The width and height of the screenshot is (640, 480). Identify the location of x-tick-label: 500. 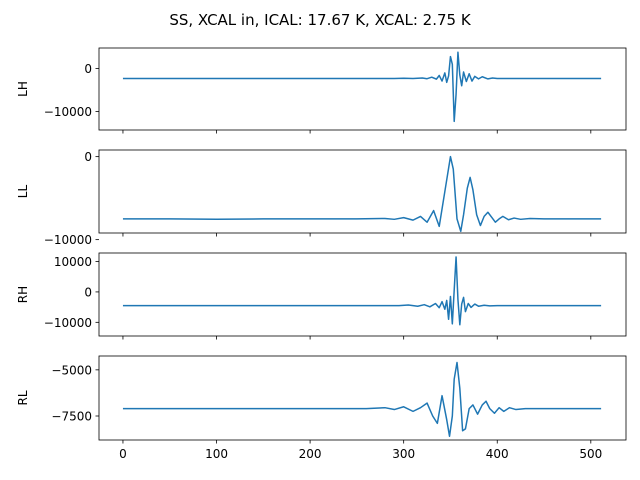
(590, 454).